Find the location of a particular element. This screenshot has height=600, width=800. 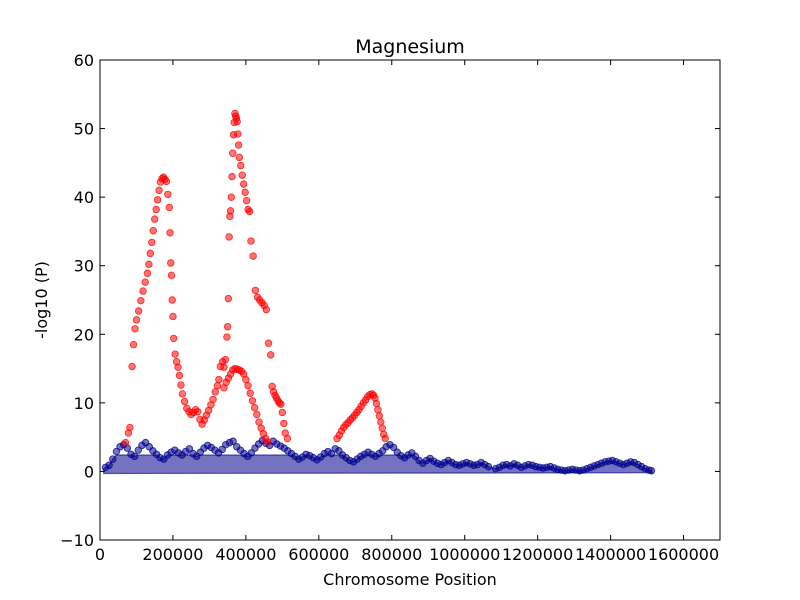

x-tick-label: 200000 is located at coordinates (172, 554).